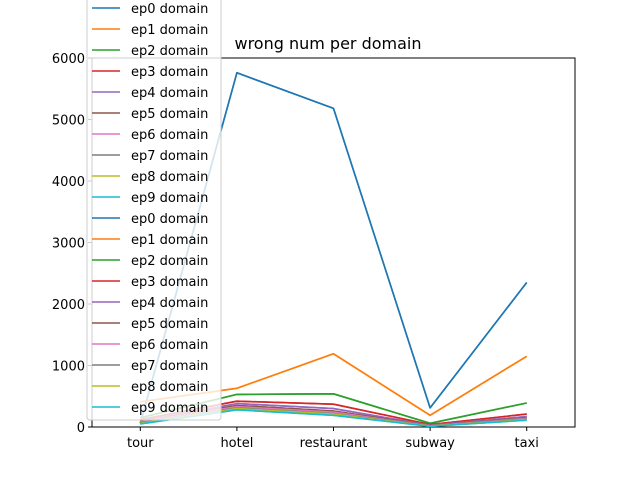 This screenshot has width=640, height=480. What do you see at coordinates (140, 443) in the screenshot?
I see `x-tick-label: tour` at bounding box center [140, 443].